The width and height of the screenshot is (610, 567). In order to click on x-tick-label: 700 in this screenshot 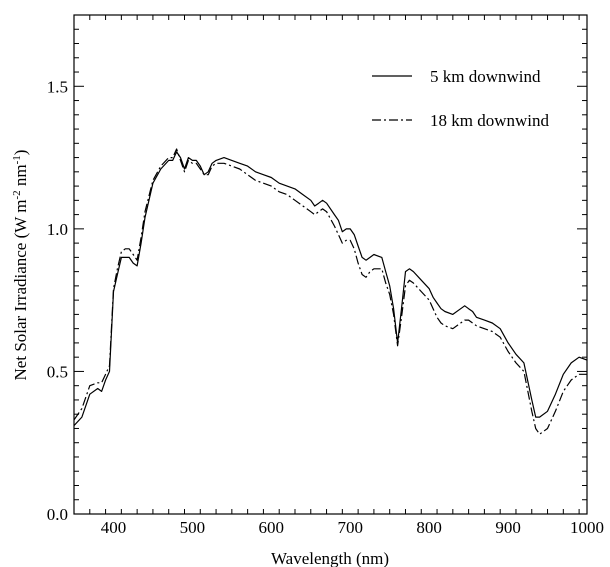, I will do `click(350, 527)`.